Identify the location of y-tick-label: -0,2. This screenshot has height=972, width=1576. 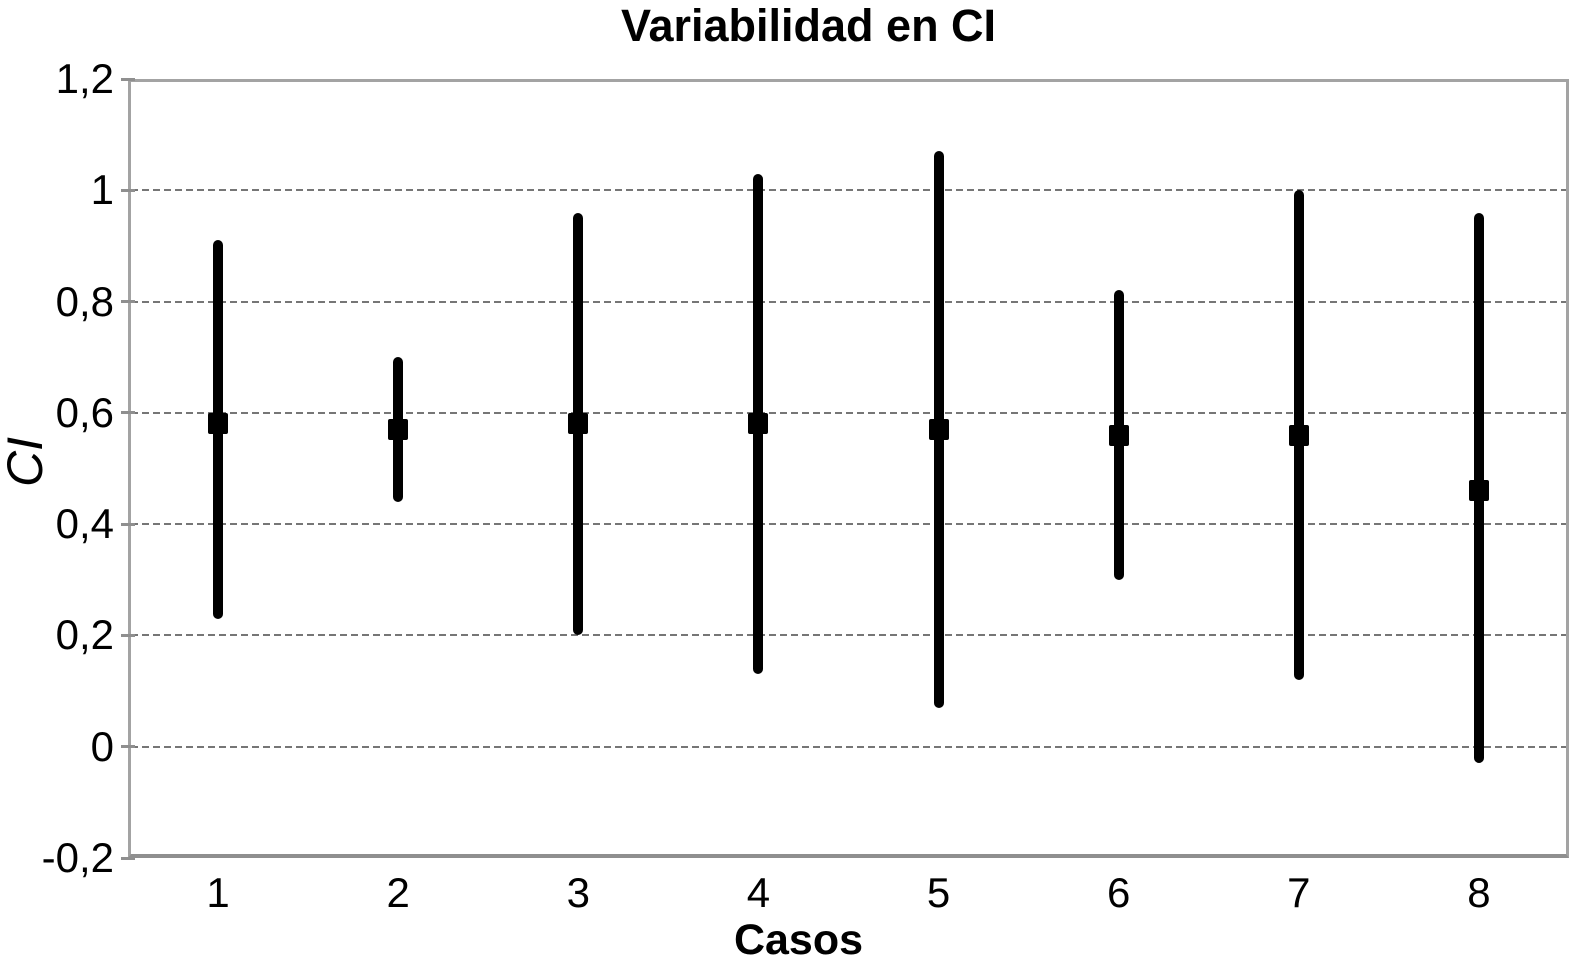
(77, 857).